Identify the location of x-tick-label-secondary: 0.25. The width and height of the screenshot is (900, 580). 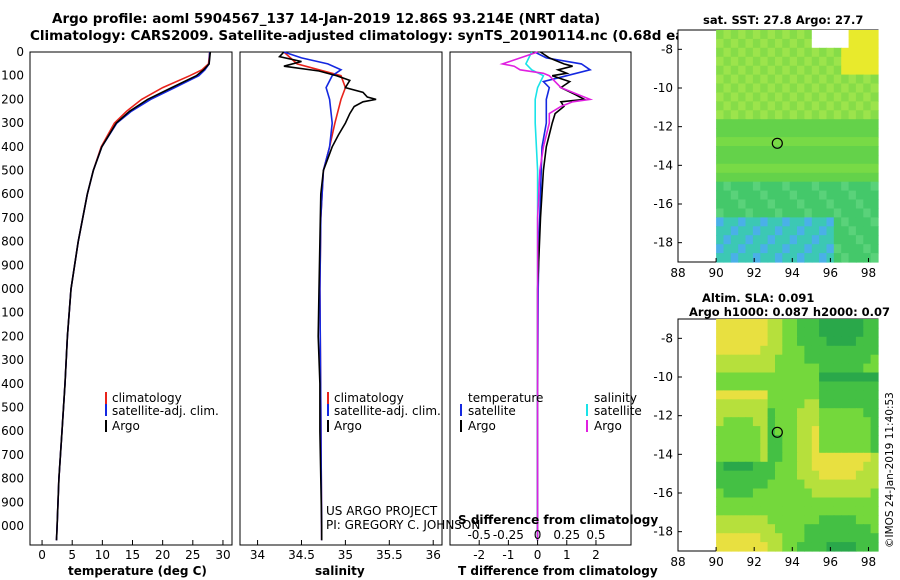
(566, 535).